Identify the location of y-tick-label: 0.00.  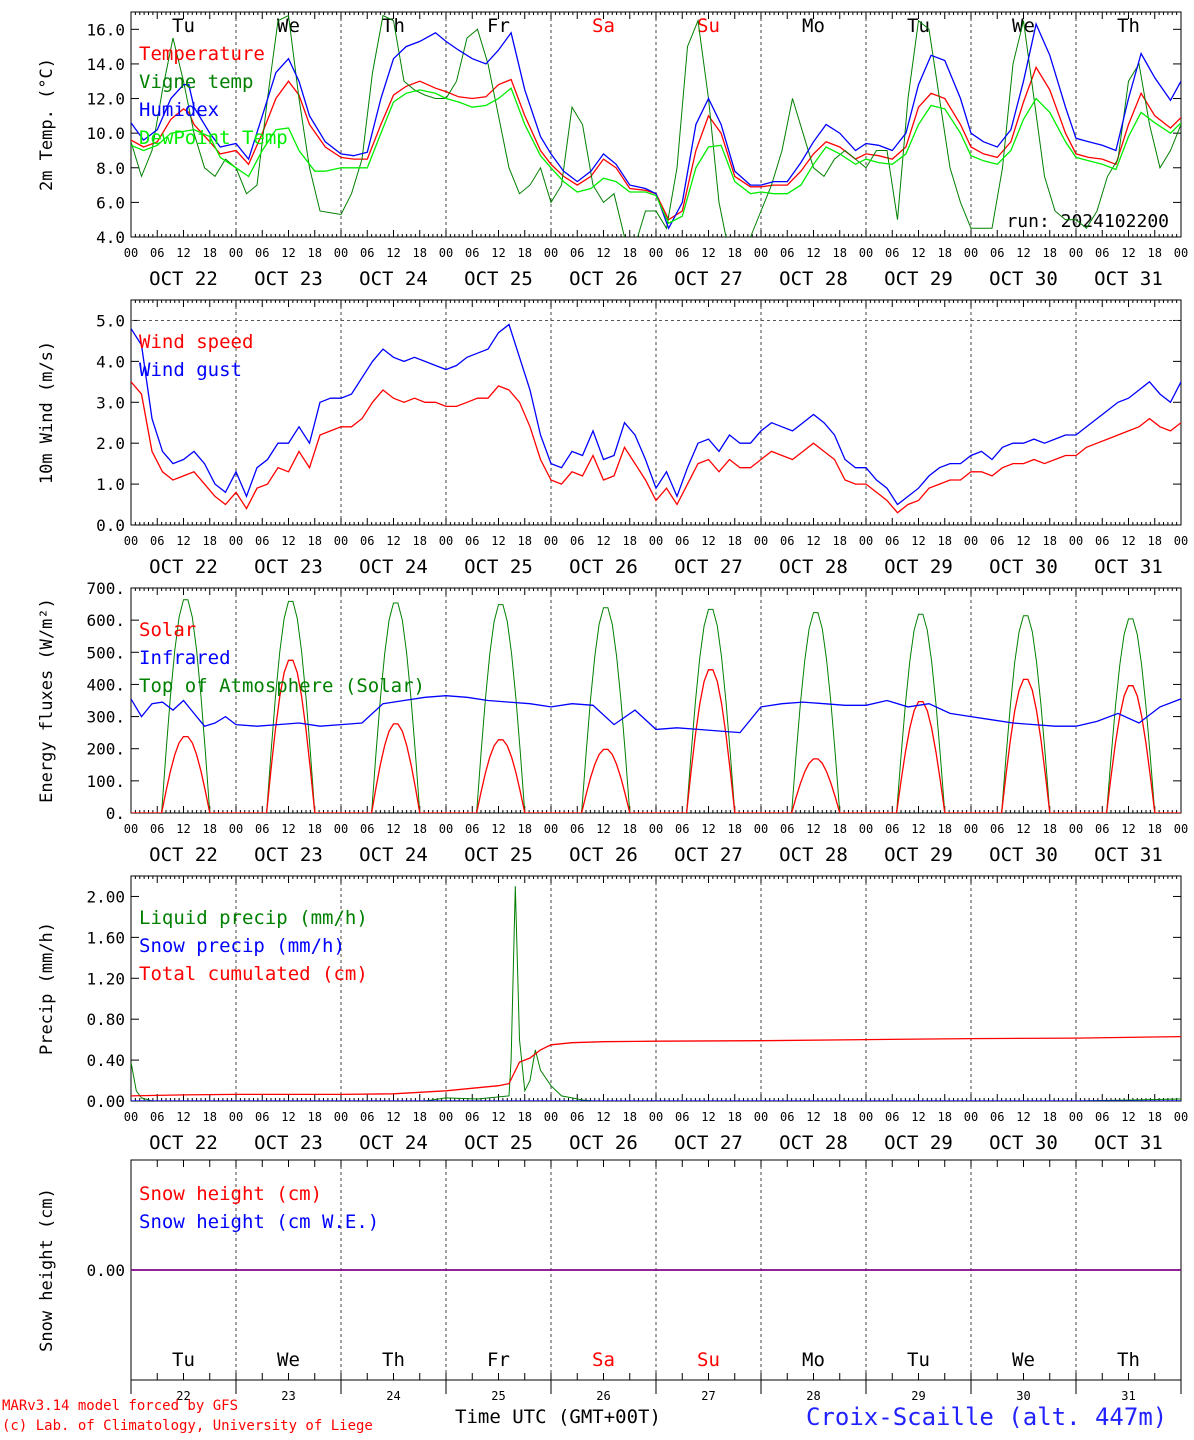
(105, 1101).